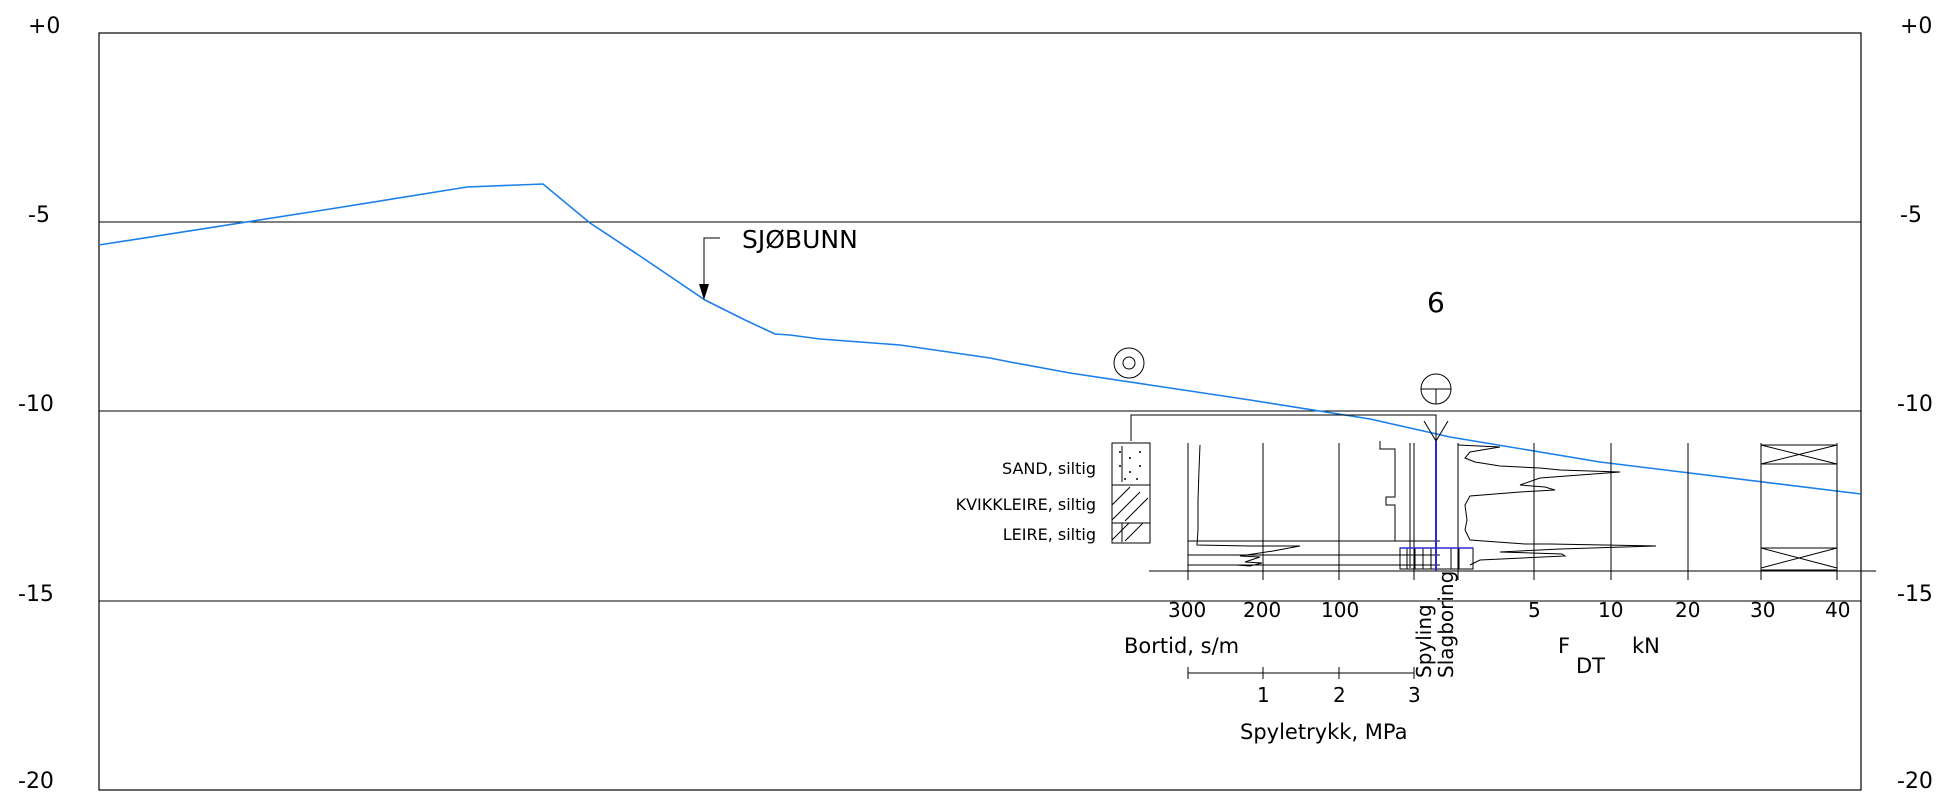  What do you see at coordinates (1915, 404) in the screenshot?
I see `depth-label-right-10: -10` at bounding box center [1915, 404].